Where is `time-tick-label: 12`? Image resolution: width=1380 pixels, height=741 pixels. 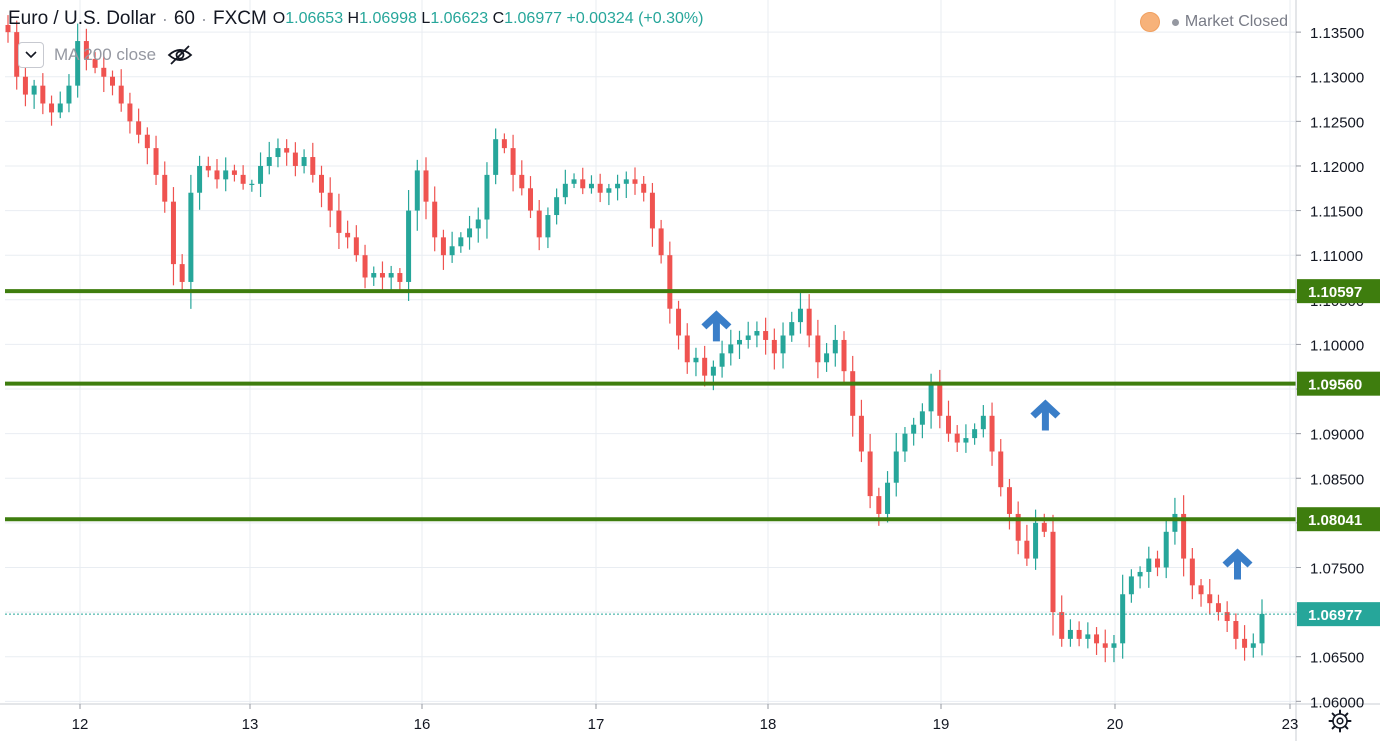 time-tick-label: 12 is located at coordinates (80, 724).